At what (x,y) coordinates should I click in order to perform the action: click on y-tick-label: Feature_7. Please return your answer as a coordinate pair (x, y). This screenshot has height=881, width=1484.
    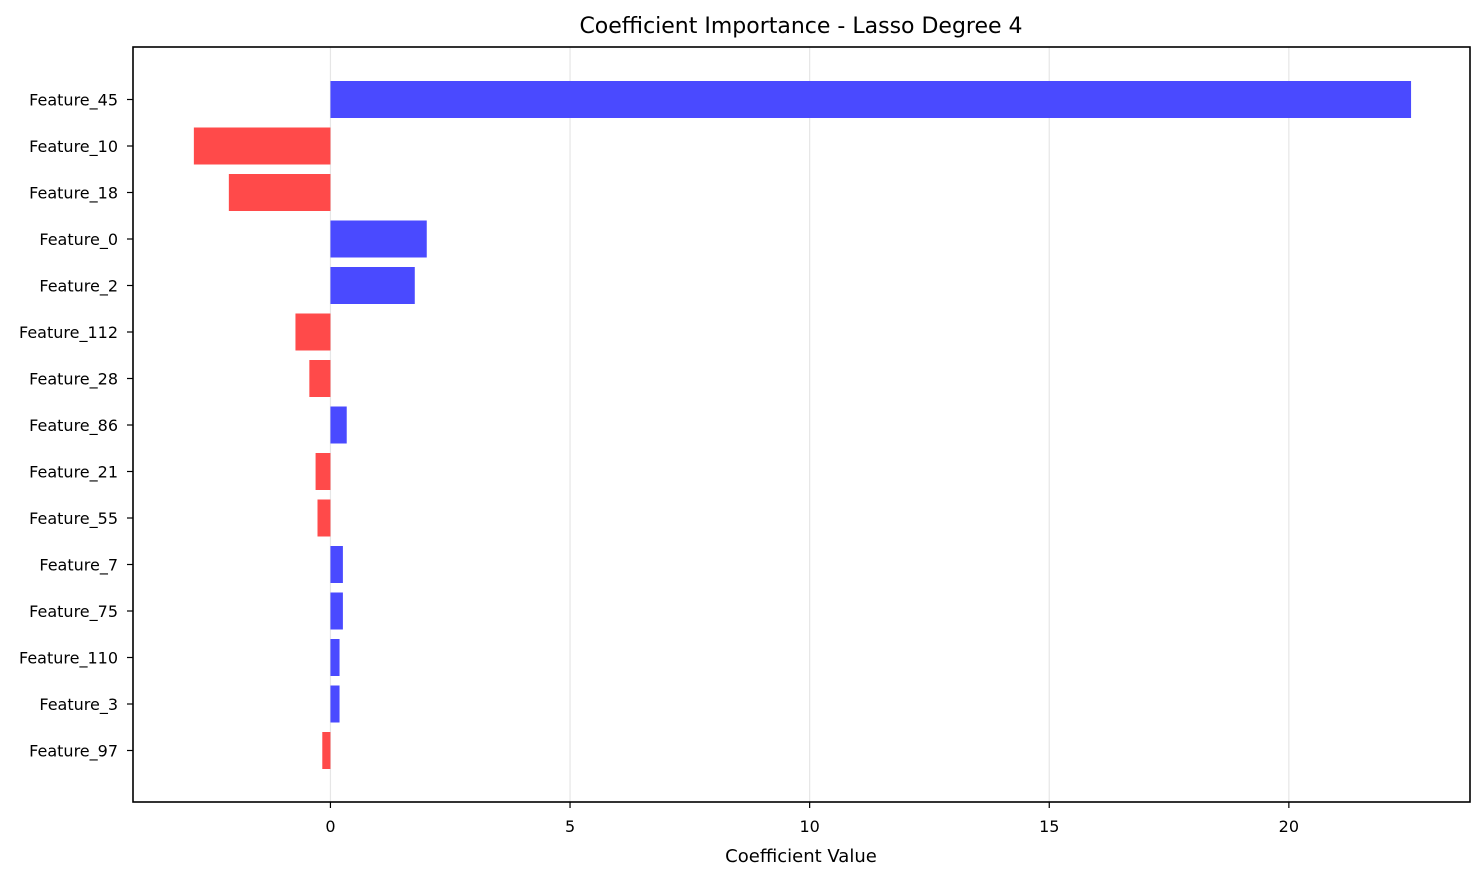
    Looking at the image, I should click on (78, 566).